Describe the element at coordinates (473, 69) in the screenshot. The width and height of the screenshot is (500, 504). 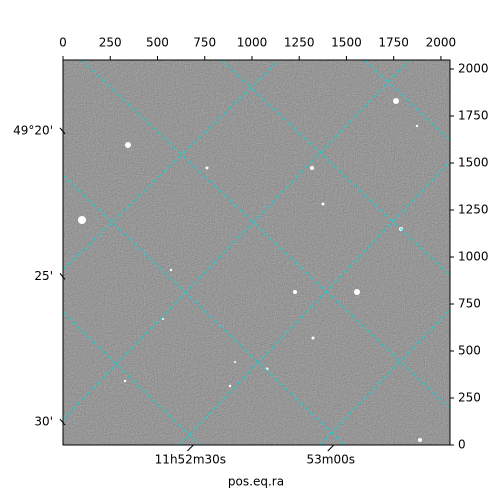
I see `y-tick-label: 2000` at that location.